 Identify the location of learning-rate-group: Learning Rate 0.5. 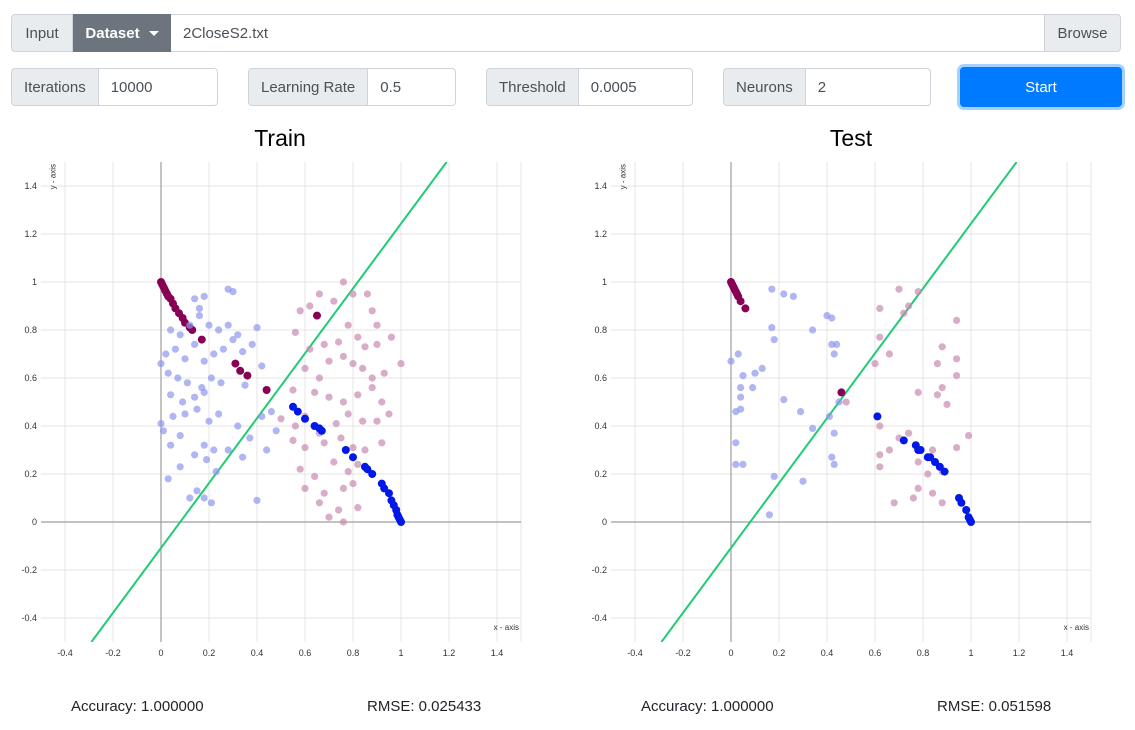
(352, 87).